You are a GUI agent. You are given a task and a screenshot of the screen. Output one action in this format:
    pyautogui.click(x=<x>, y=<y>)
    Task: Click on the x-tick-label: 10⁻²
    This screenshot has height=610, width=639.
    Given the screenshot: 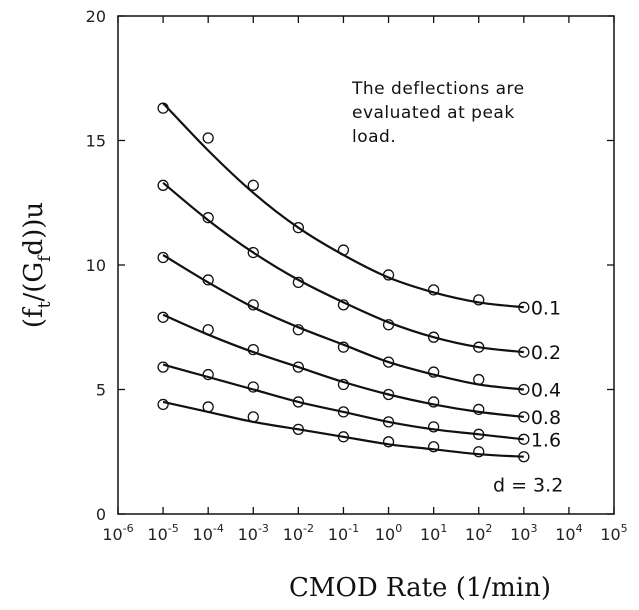 What is the action you would take?
    pyautogui.click(x=298, y=533)
    